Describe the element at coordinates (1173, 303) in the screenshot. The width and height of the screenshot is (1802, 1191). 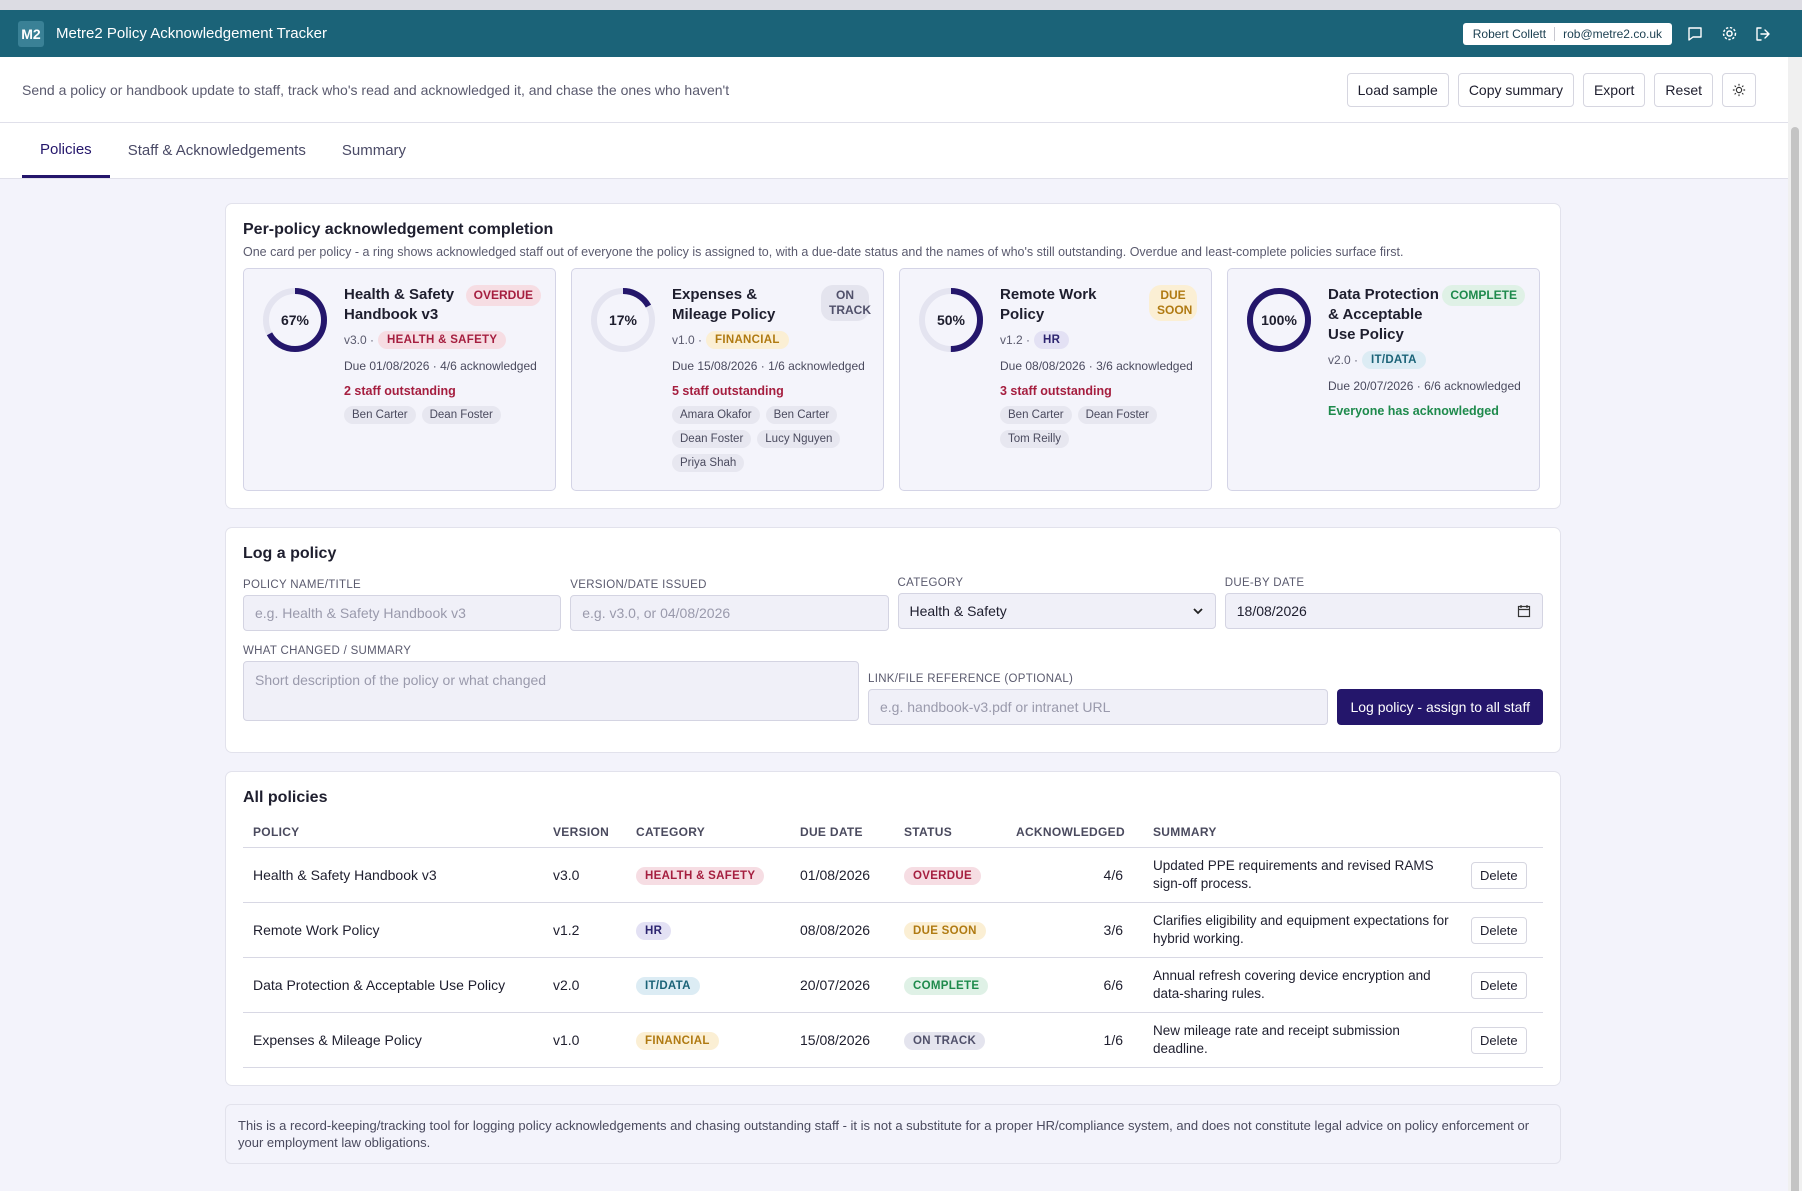
I see `policy-status-badge: DUE SOON` at that location.